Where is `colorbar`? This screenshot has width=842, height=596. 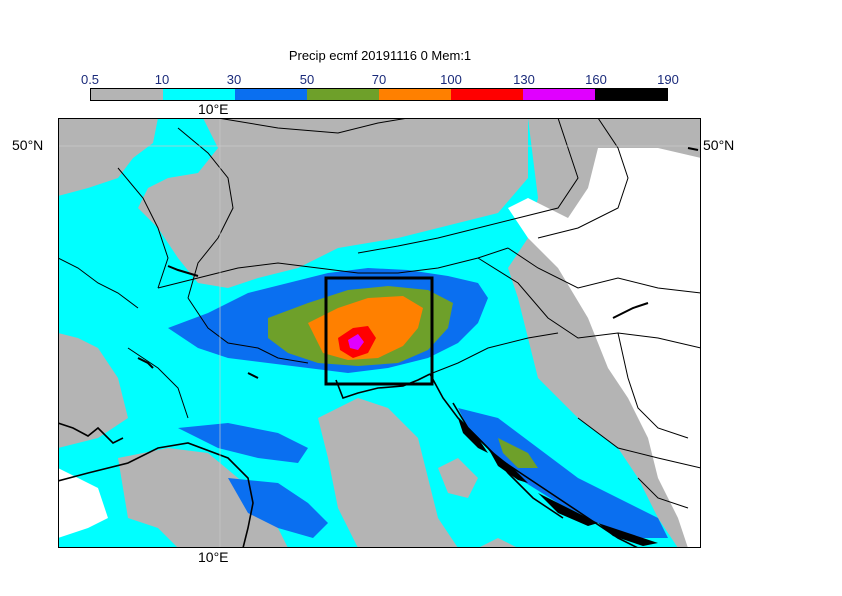
colorbar is located at coordinates (379, 94).